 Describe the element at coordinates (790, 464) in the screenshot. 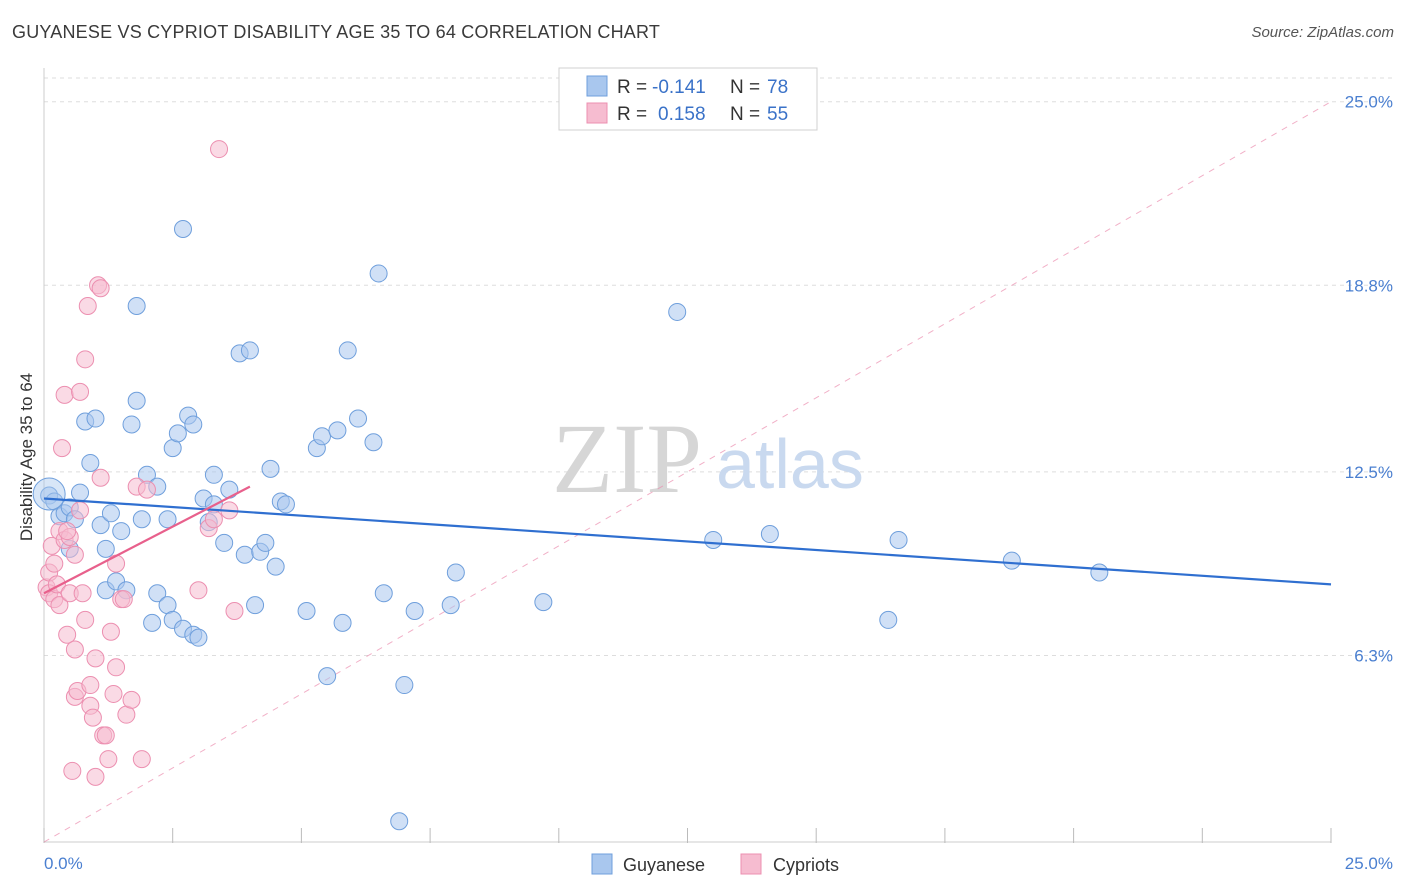

I see `watermark-atlas: atlas` at that location.